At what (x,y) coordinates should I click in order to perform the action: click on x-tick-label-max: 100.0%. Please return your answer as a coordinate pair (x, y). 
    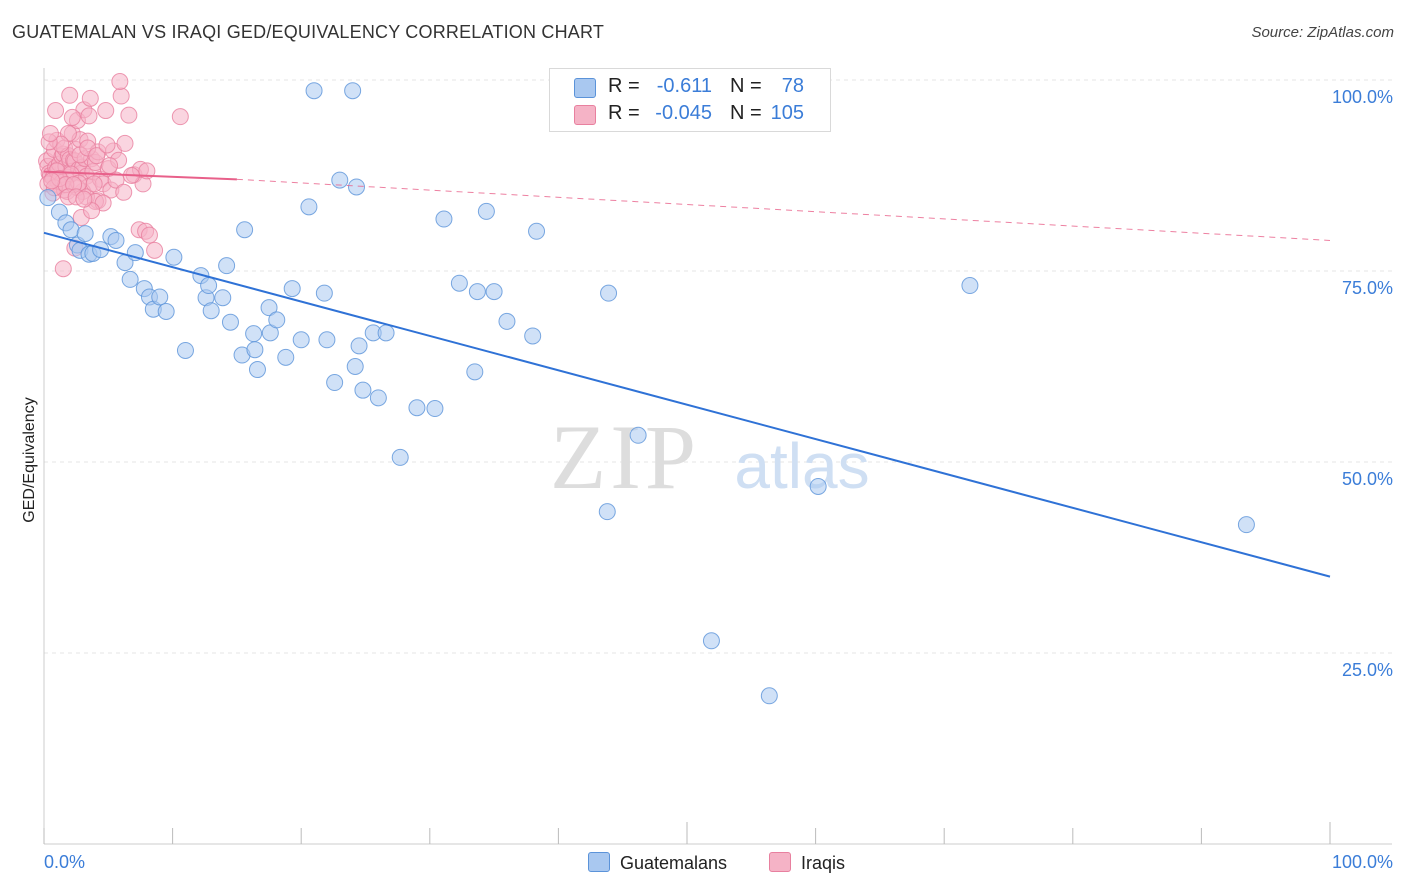
    Looking at the image, I should click on (1362, 862).